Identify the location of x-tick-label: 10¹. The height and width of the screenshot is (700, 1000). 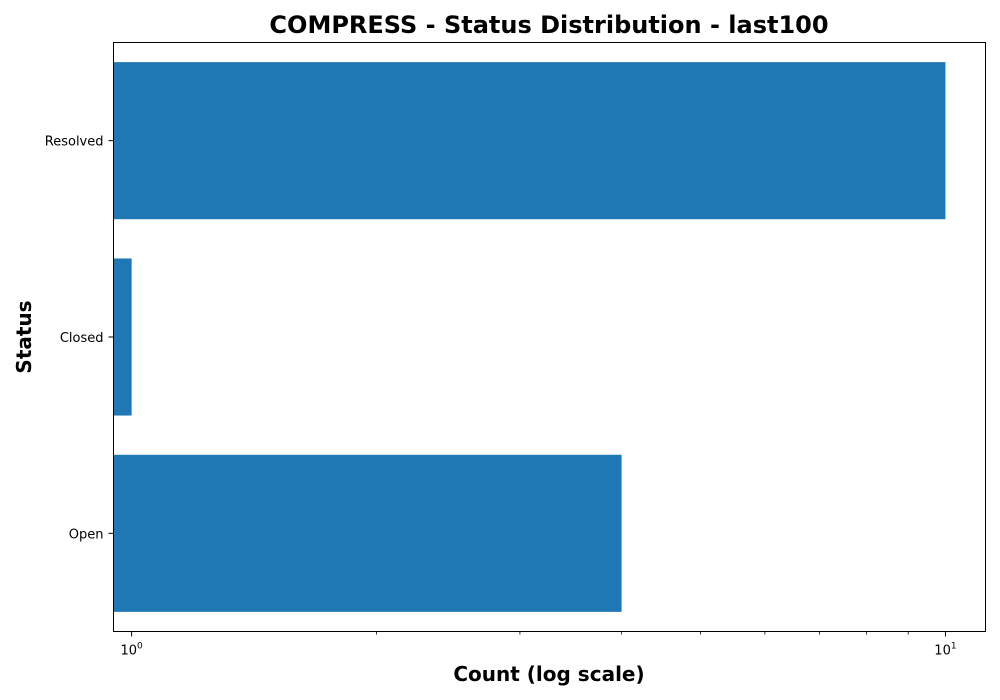
(945, 650).